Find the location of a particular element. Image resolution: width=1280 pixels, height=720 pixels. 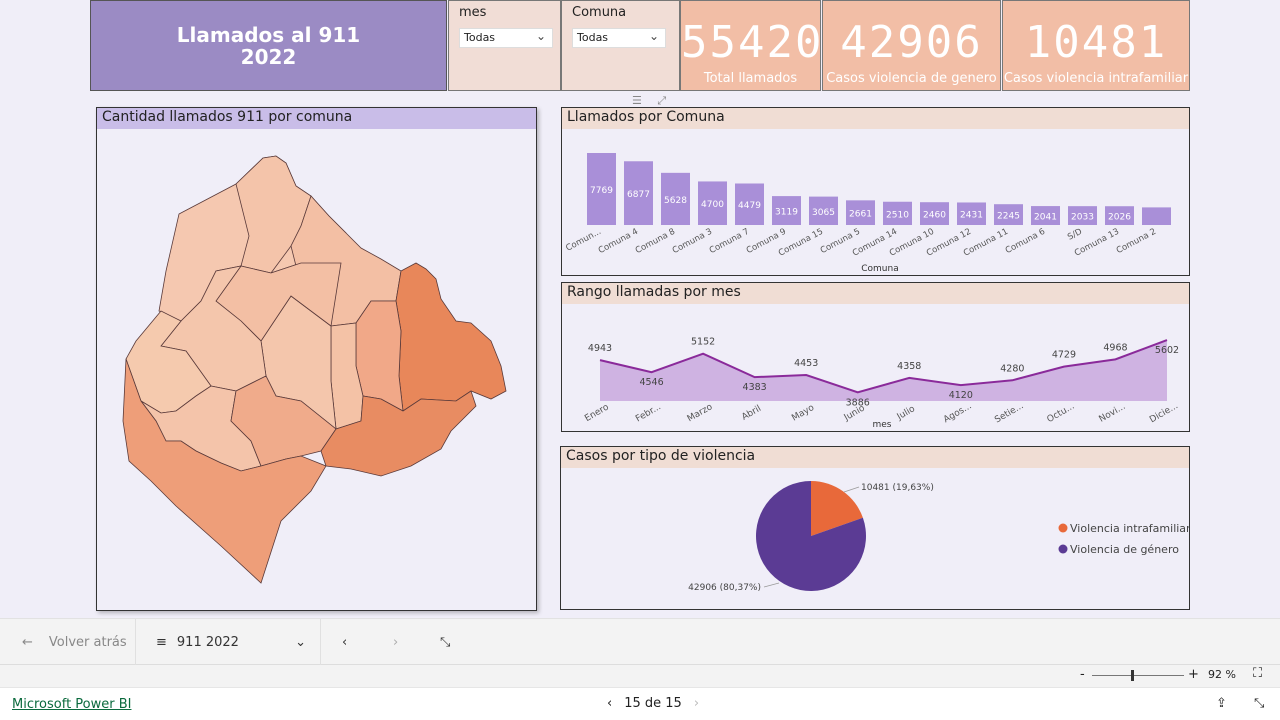

point-data-label: 4120 is located at coordinates (961, 395).